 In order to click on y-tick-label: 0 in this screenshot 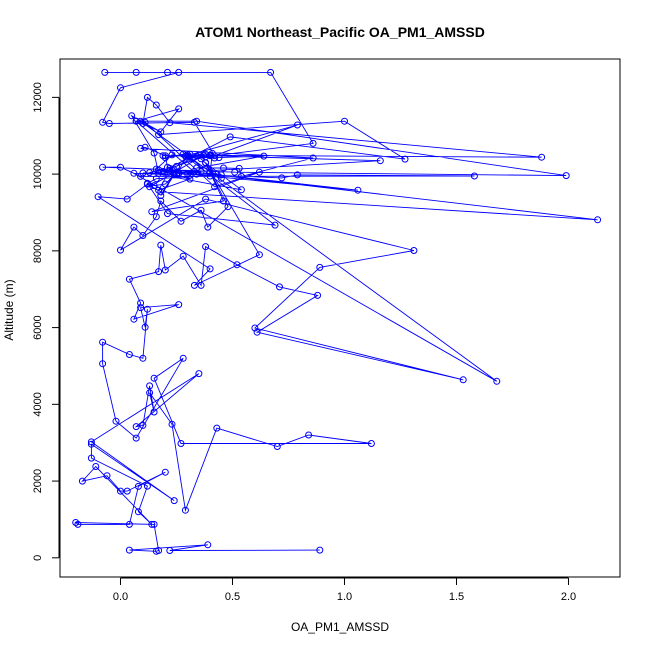, I will do `click(38, 558)`.